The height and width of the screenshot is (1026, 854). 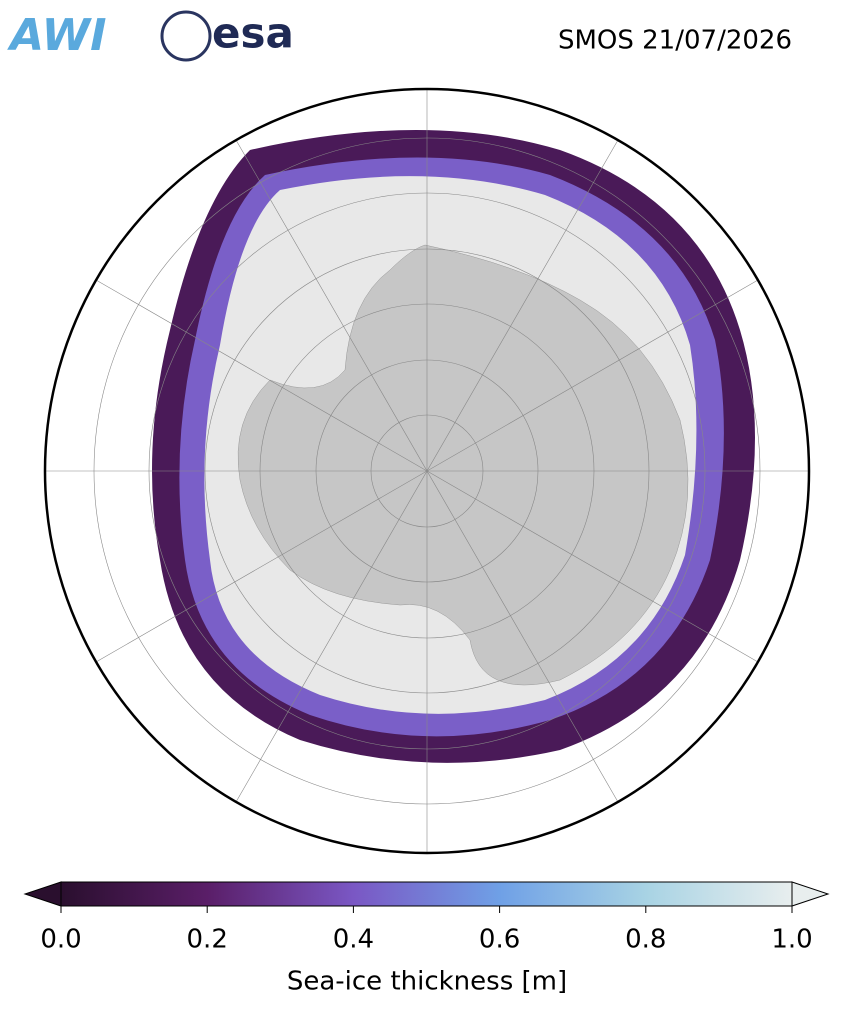 What do you see at coordinates (810, 894) in the screenshot?
I see `colorbar-extend-high` at bounding box center [810, 894].